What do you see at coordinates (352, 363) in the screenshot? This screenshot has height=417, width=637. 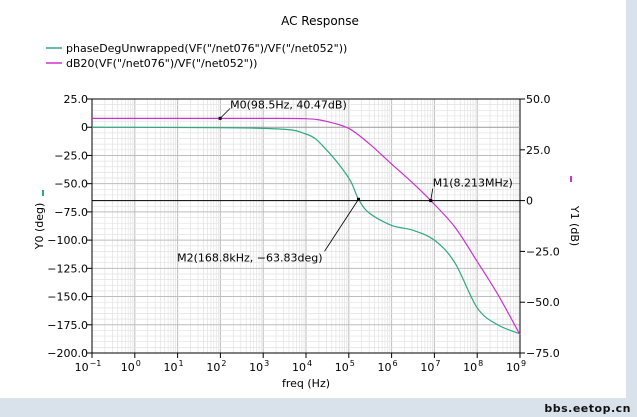 I see `x-tick-exponent: 5` at bounding box center [352, 363].